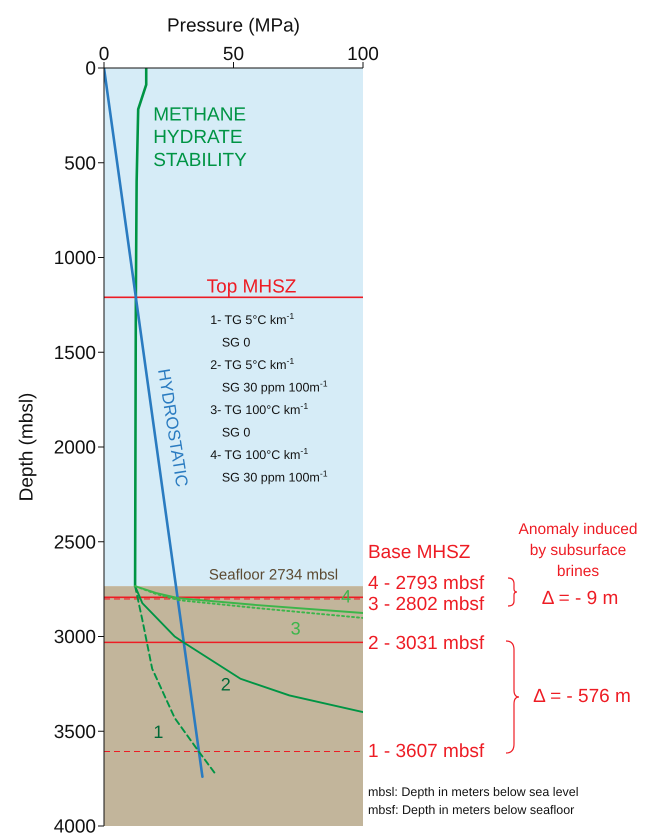 This screenshot has height=836, width=649. I want to click on y-tick-label: 1500, so click(75, 353).